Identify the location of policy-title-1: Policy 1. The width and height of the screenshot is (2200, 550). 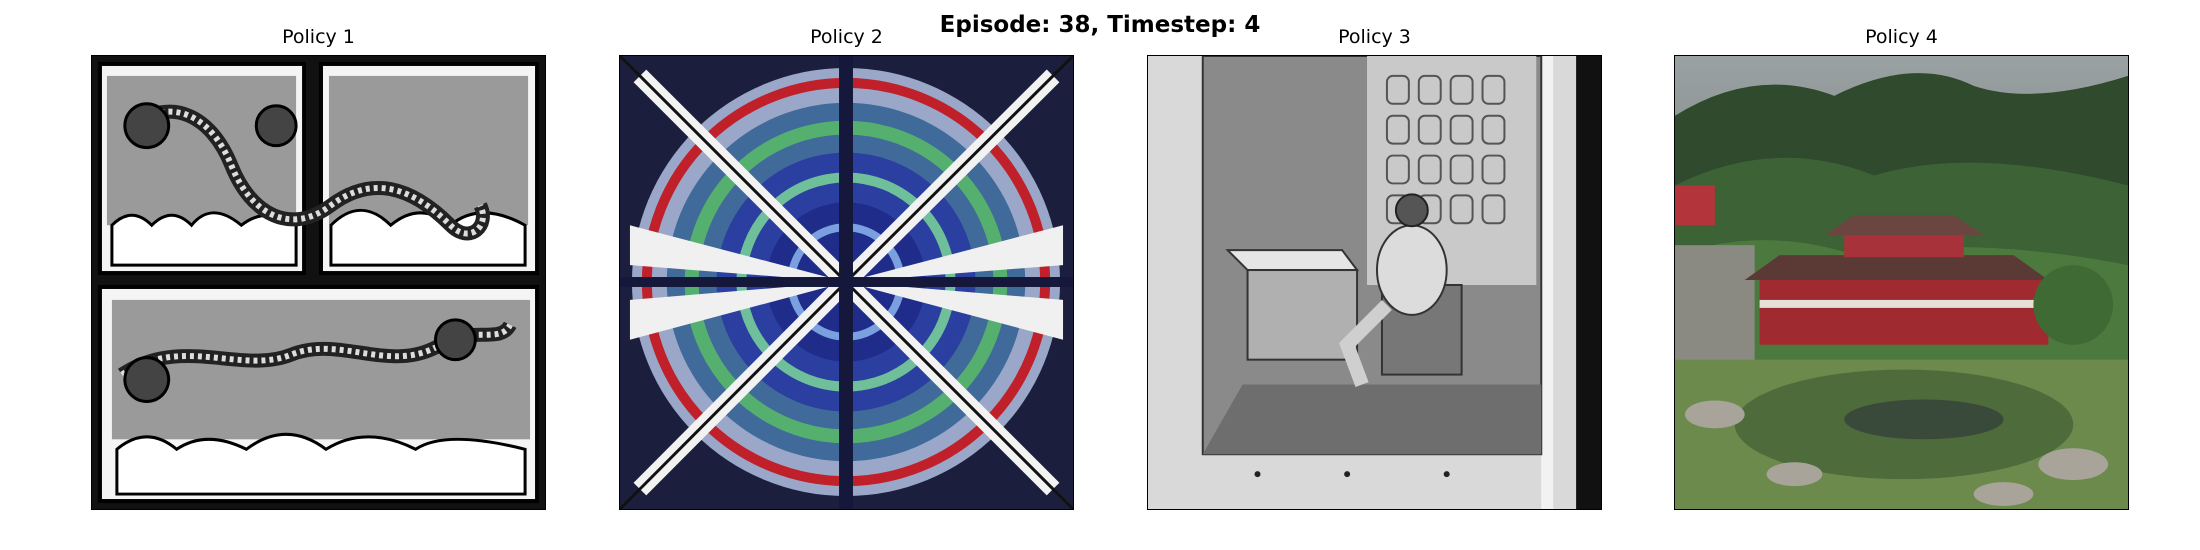
(318, 37).